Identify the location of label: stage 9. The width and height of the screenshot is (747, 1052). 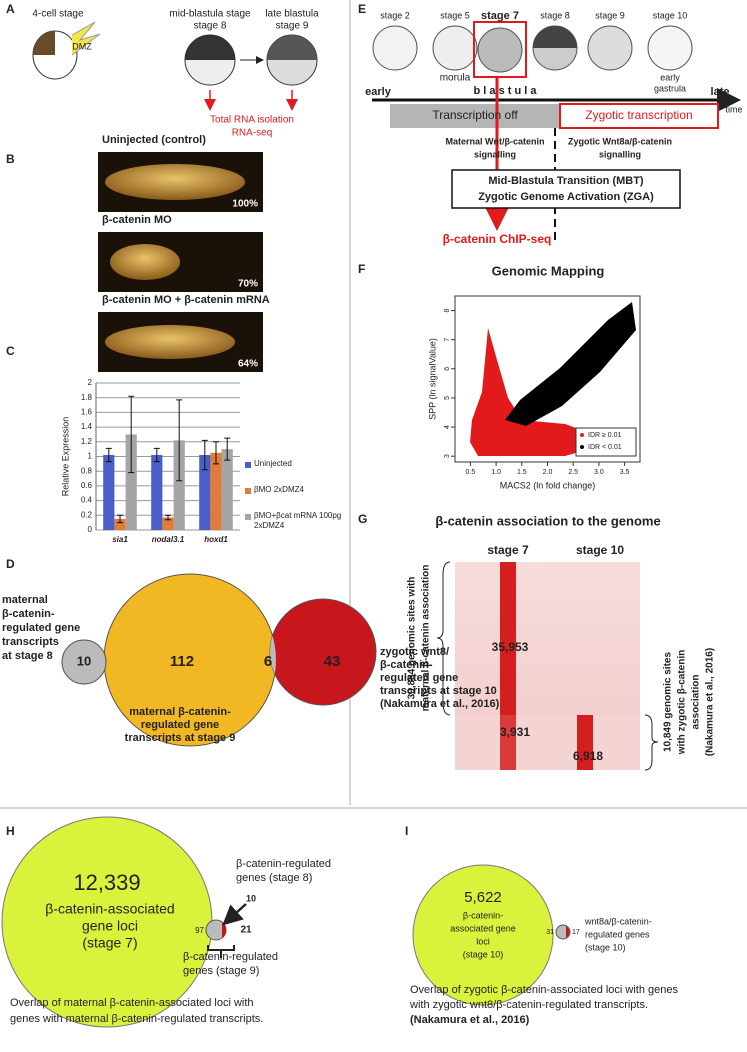
(292, 26).